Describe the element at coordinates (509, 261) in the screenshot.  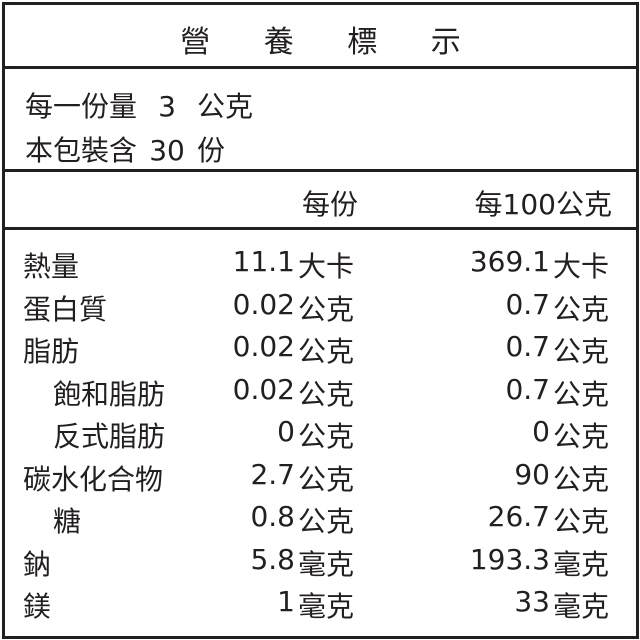
I see `per-100g-value: 369.1` at that location.